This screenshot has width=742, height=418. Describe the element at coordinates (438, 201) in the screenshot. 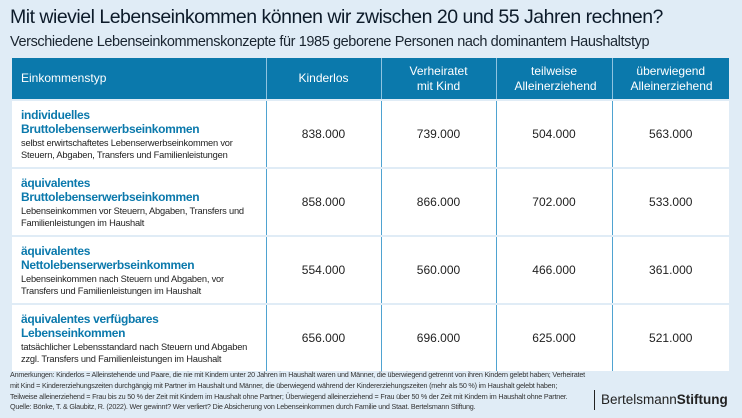

I see `value-cell: 866.000` at that location.